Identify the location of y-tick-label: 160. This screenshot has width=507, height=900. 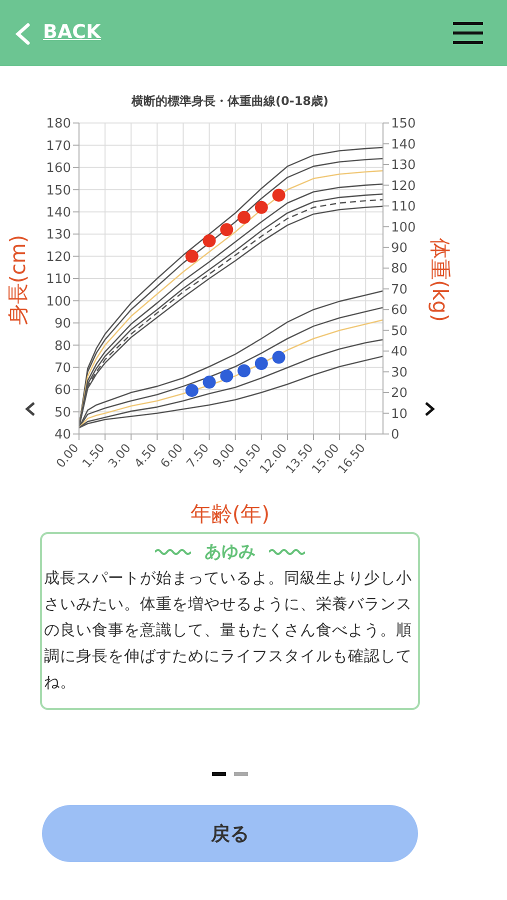
(58, 168).